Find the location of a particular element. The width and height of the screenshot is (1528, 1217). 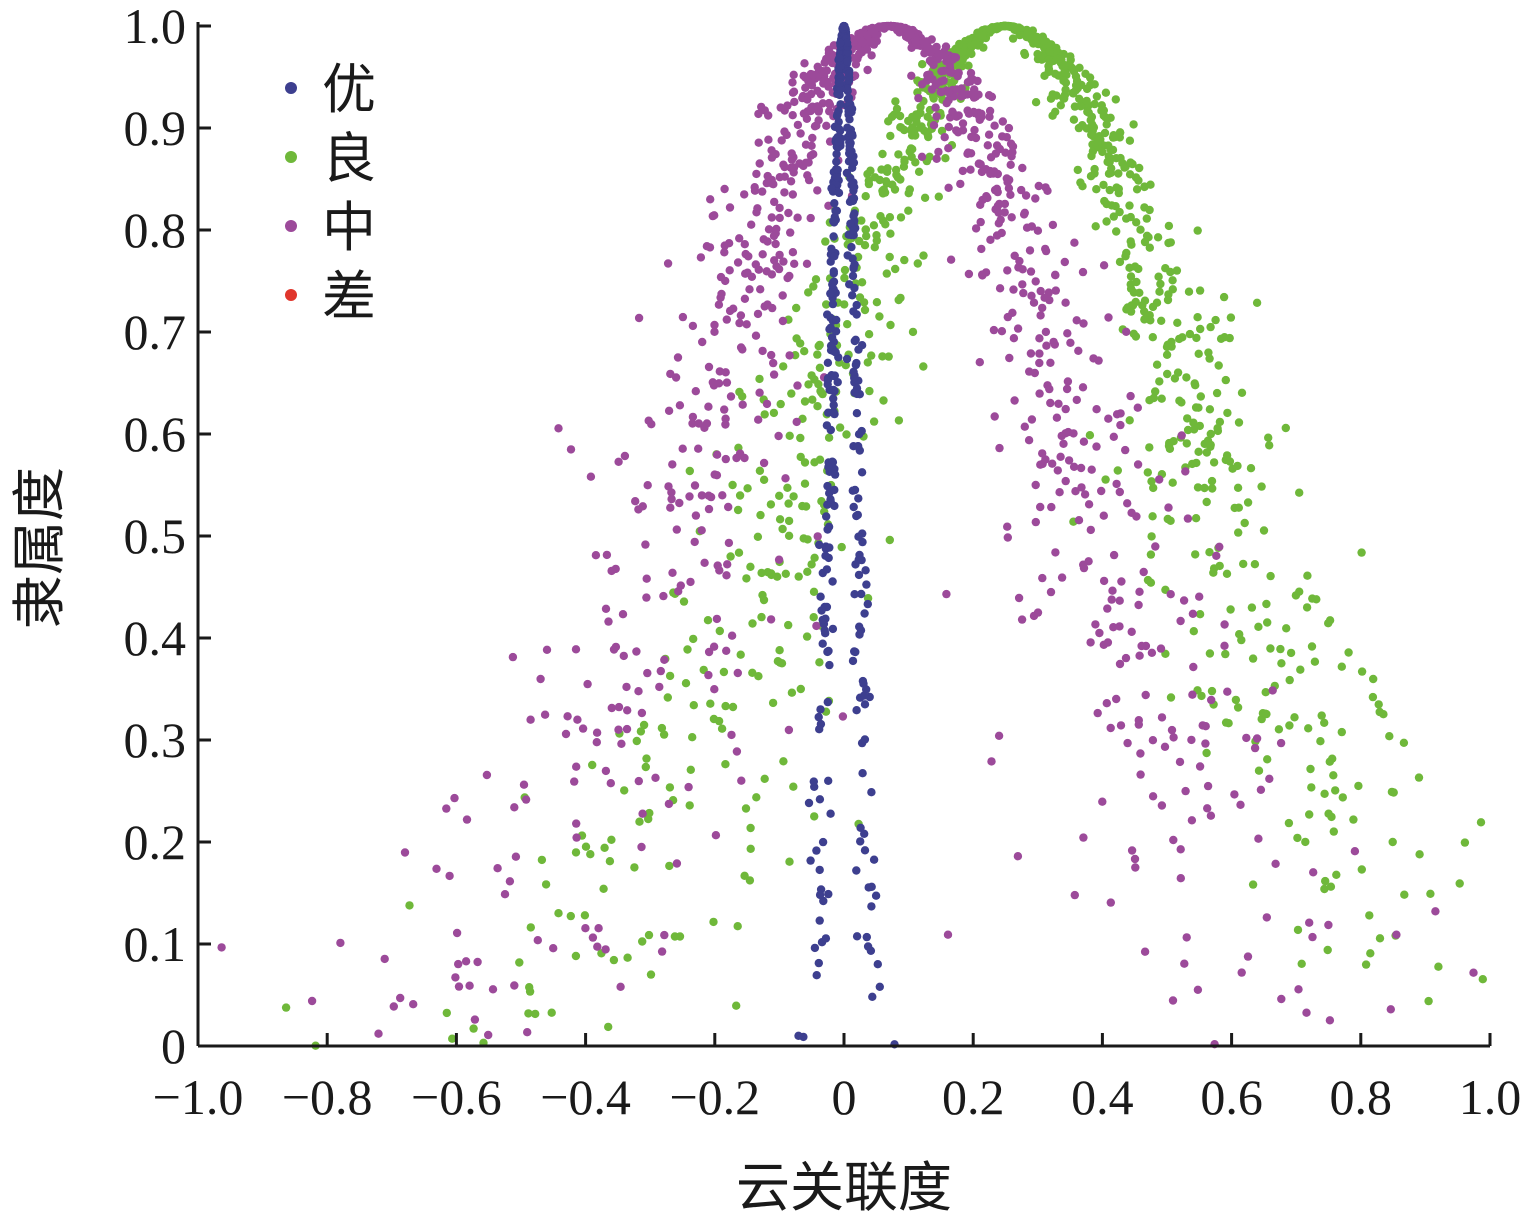

legend-label: 中 is located at coordinates (349, 227).